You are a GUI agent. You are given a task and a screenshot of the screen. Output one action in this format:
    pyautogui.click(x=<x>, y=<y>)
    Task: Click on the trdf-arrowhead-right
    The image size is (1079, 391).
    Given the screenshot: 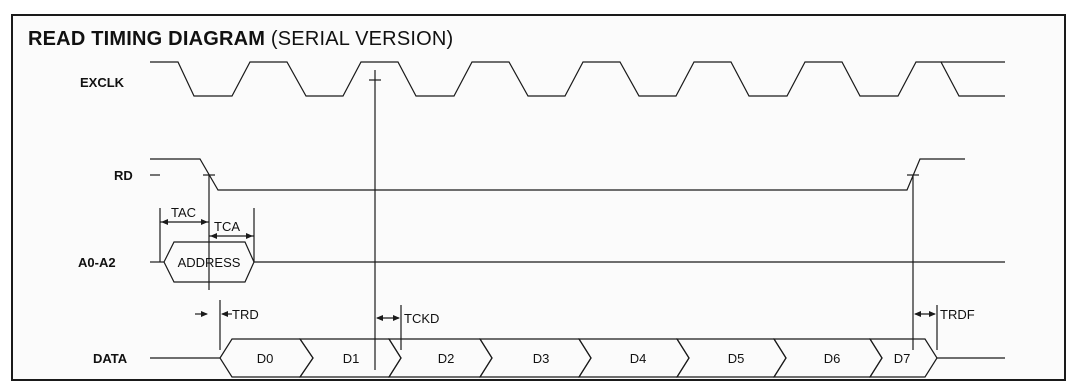 What is the action you would take?
    pyautogui.click(x=932, y=314)
    